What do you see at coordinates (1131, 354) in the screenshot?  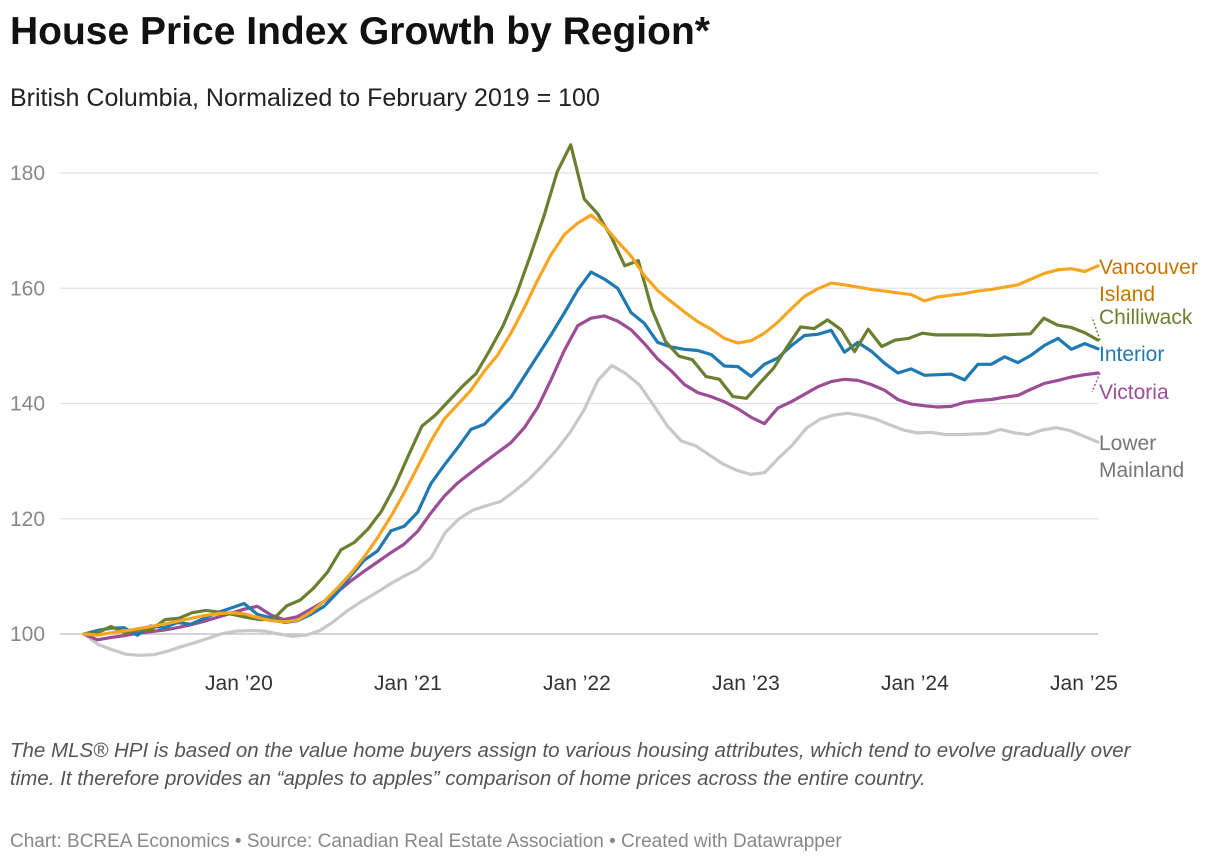 I see `series-label-interior: Interior` at bounding box center [1131, 354].